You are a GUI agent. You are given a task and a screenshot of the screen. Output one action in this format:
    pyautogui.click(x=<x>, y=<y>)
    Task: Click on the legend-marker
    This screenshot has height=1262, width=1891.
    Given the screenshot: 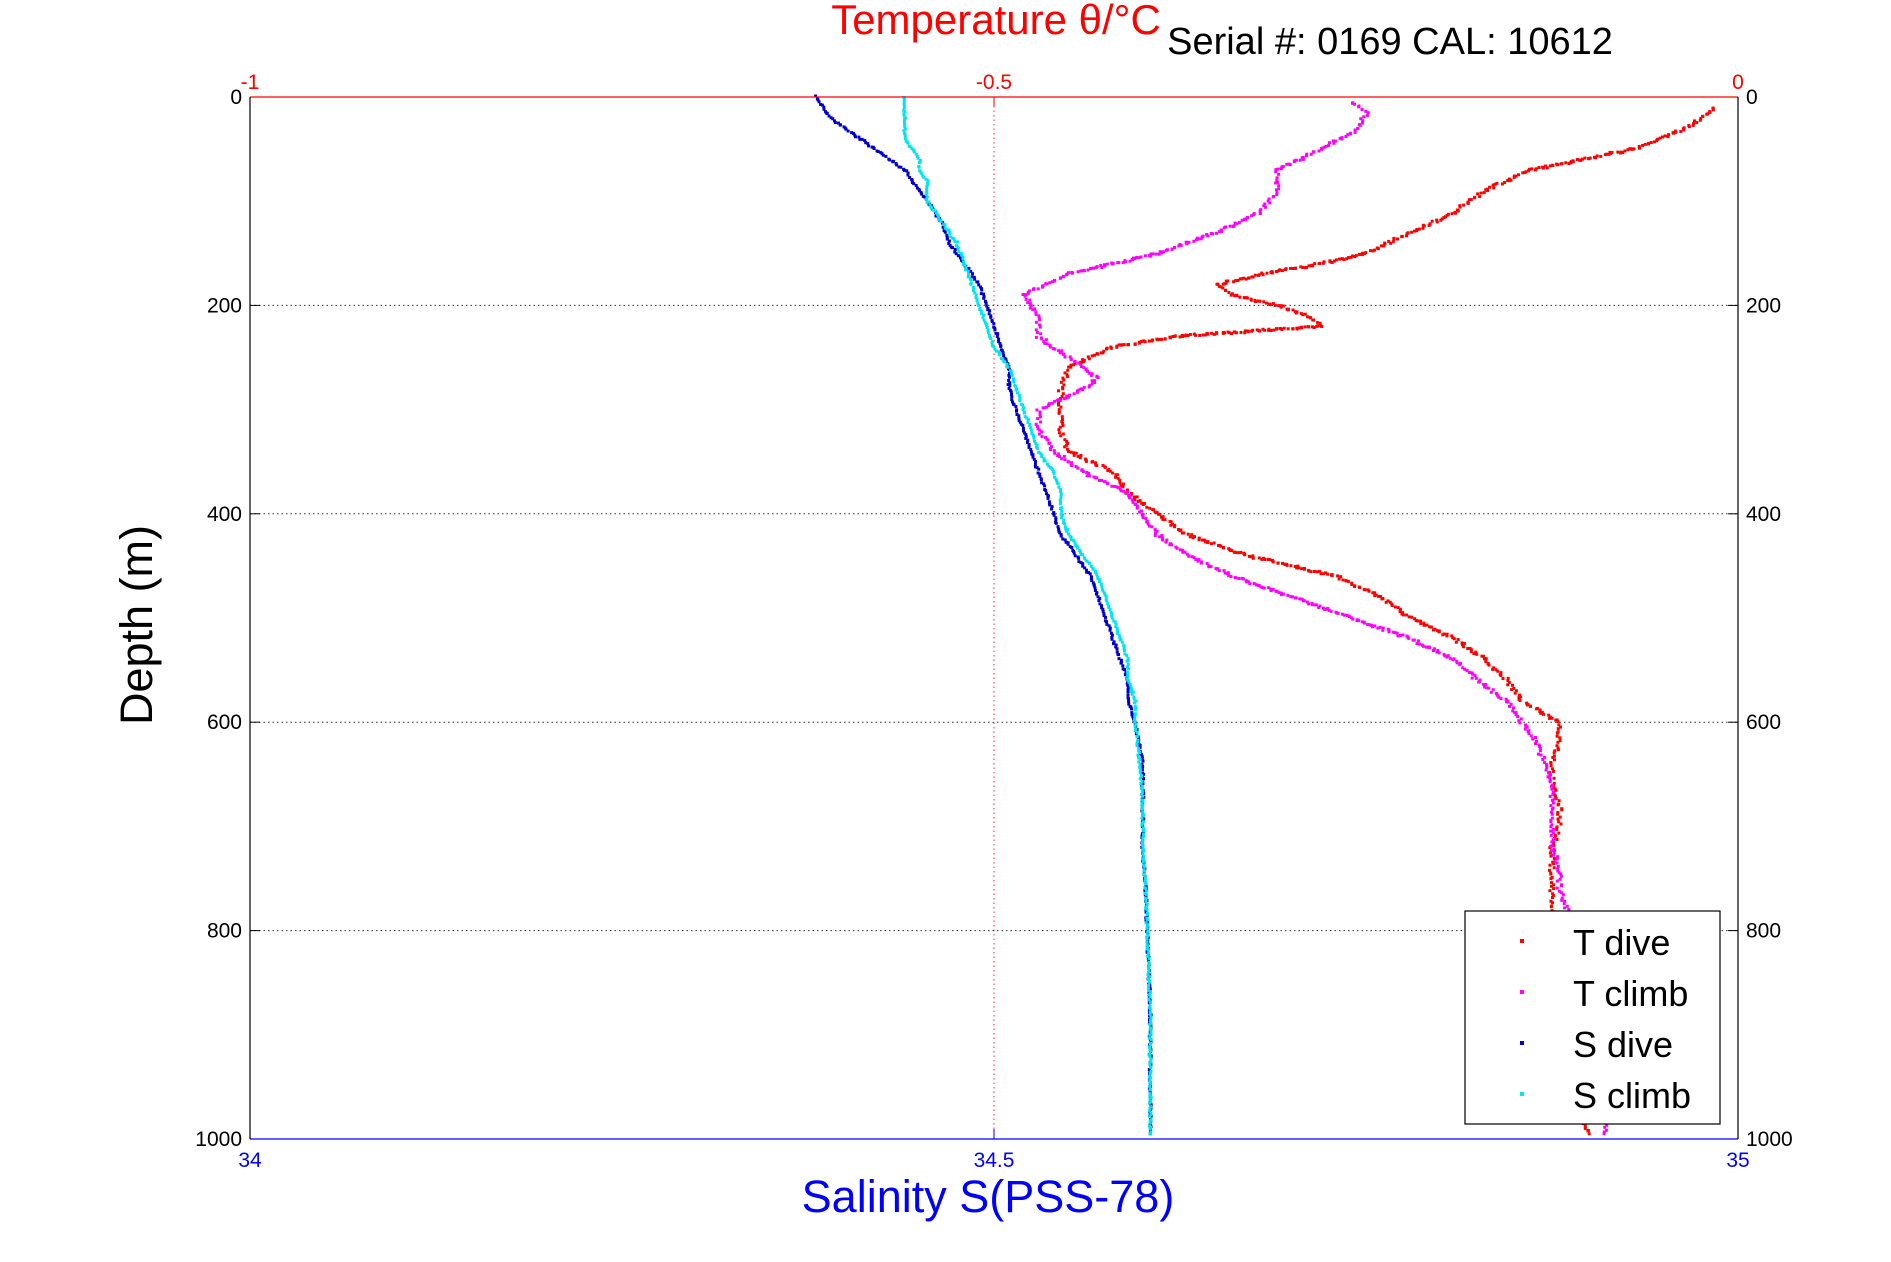 What is the action you would take?
    pyautogui.click(x=1522, y=941)
    